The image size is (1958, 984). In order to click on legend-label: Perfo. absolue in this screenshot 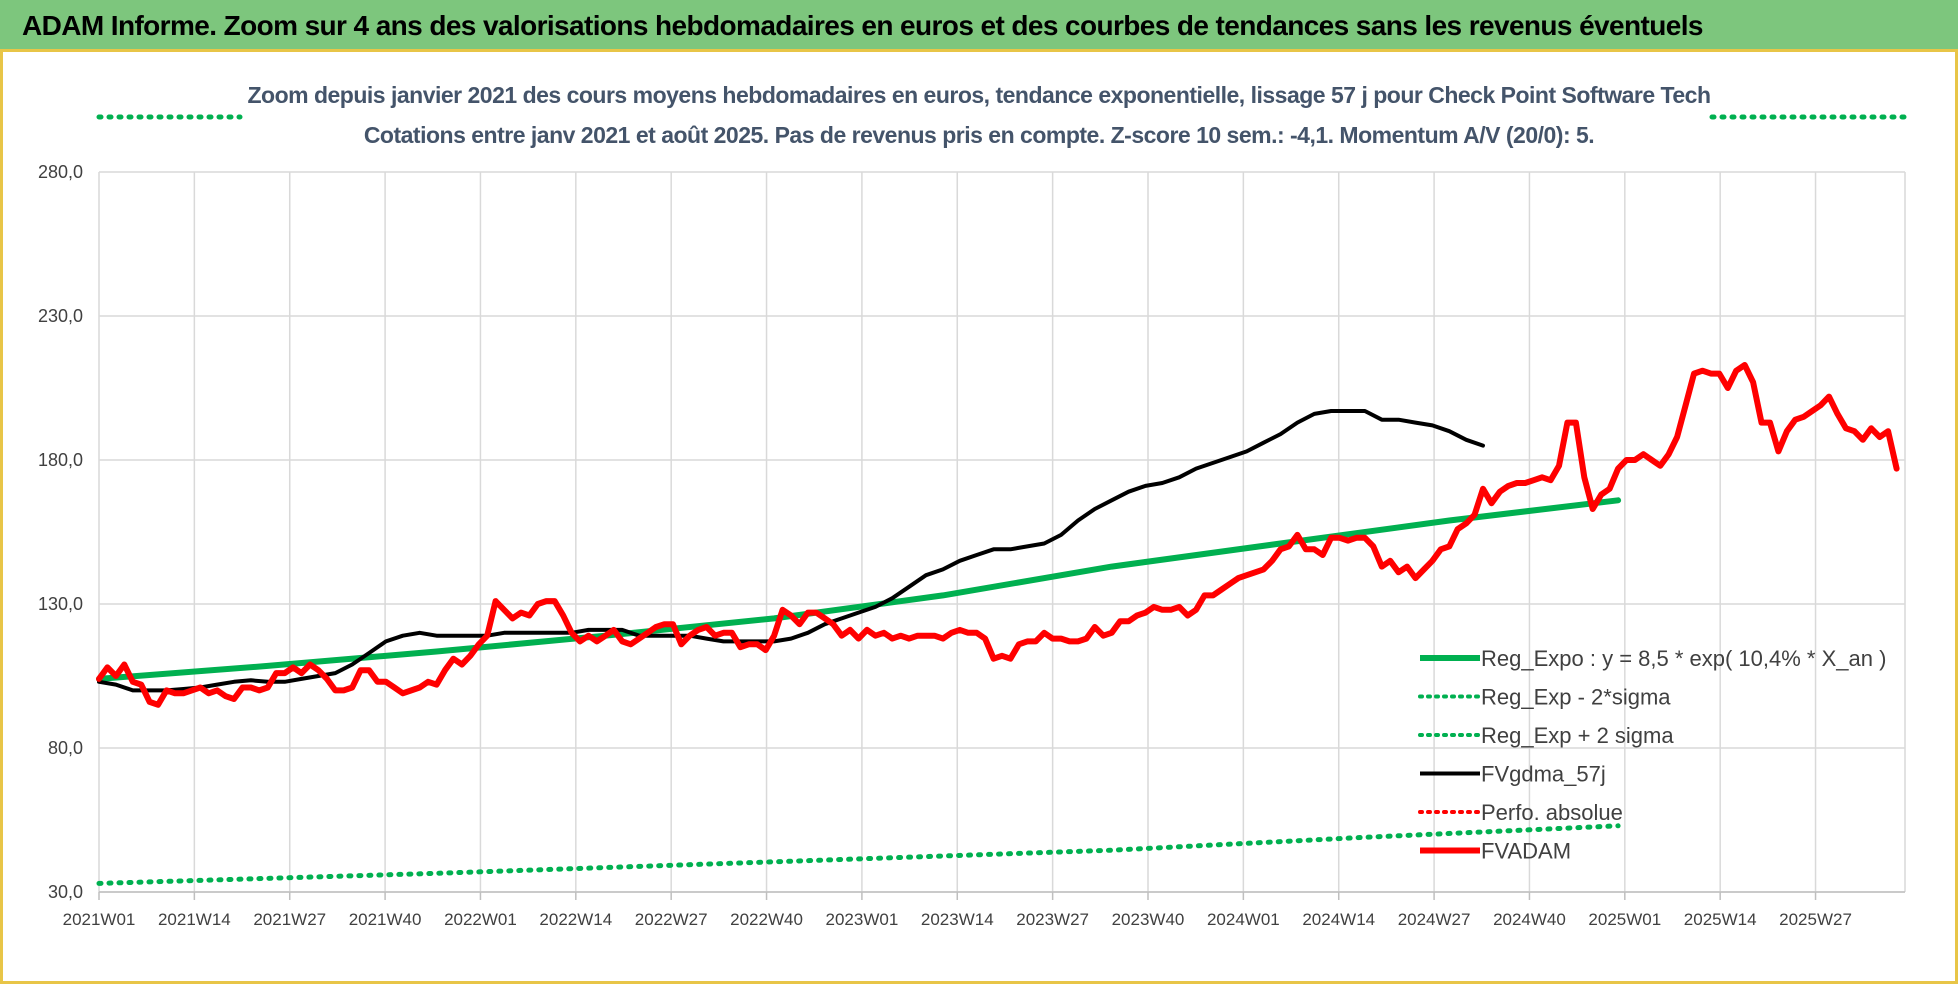, I will do `click(1552, 812)`.